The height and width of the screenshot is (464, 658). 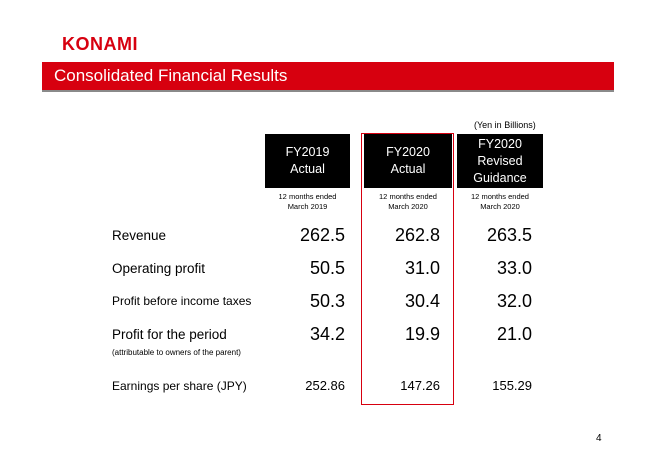 I want to click on row-label: Revenue, so click(x=139, y=235).